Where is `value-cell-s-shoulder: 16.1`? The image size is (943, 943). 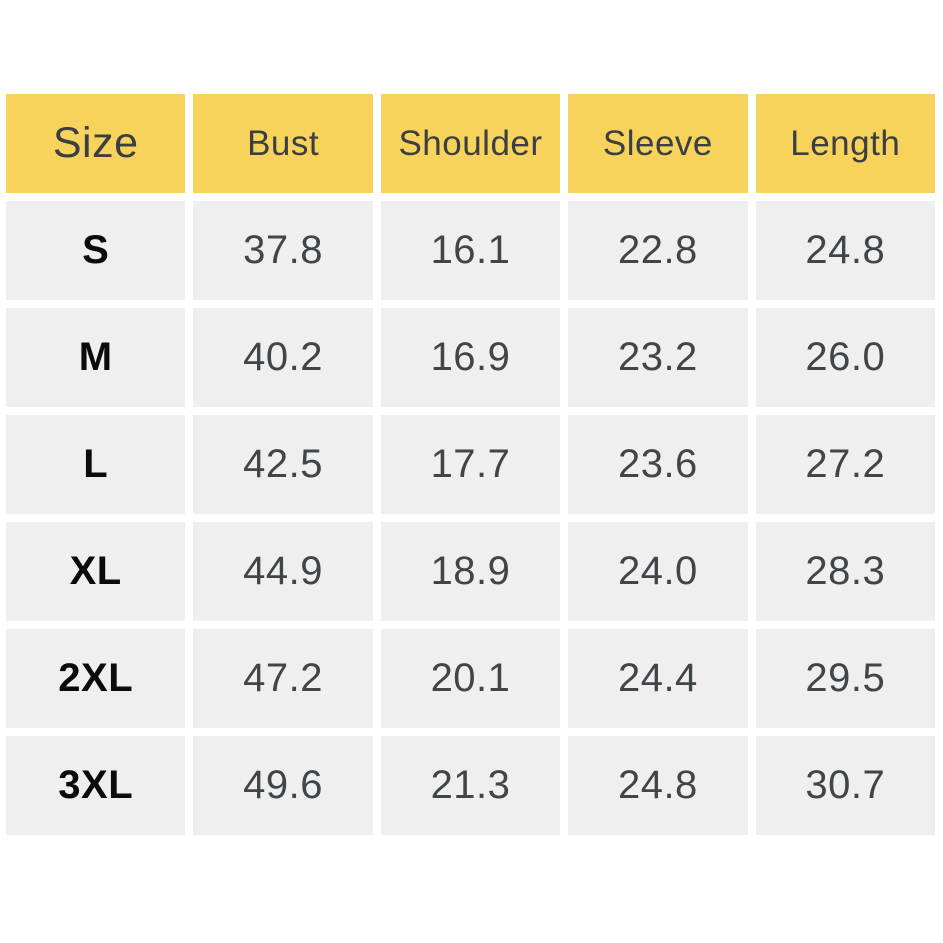
value-cell-s-shoulder: 16.1 is located at coordinates (470, 250).